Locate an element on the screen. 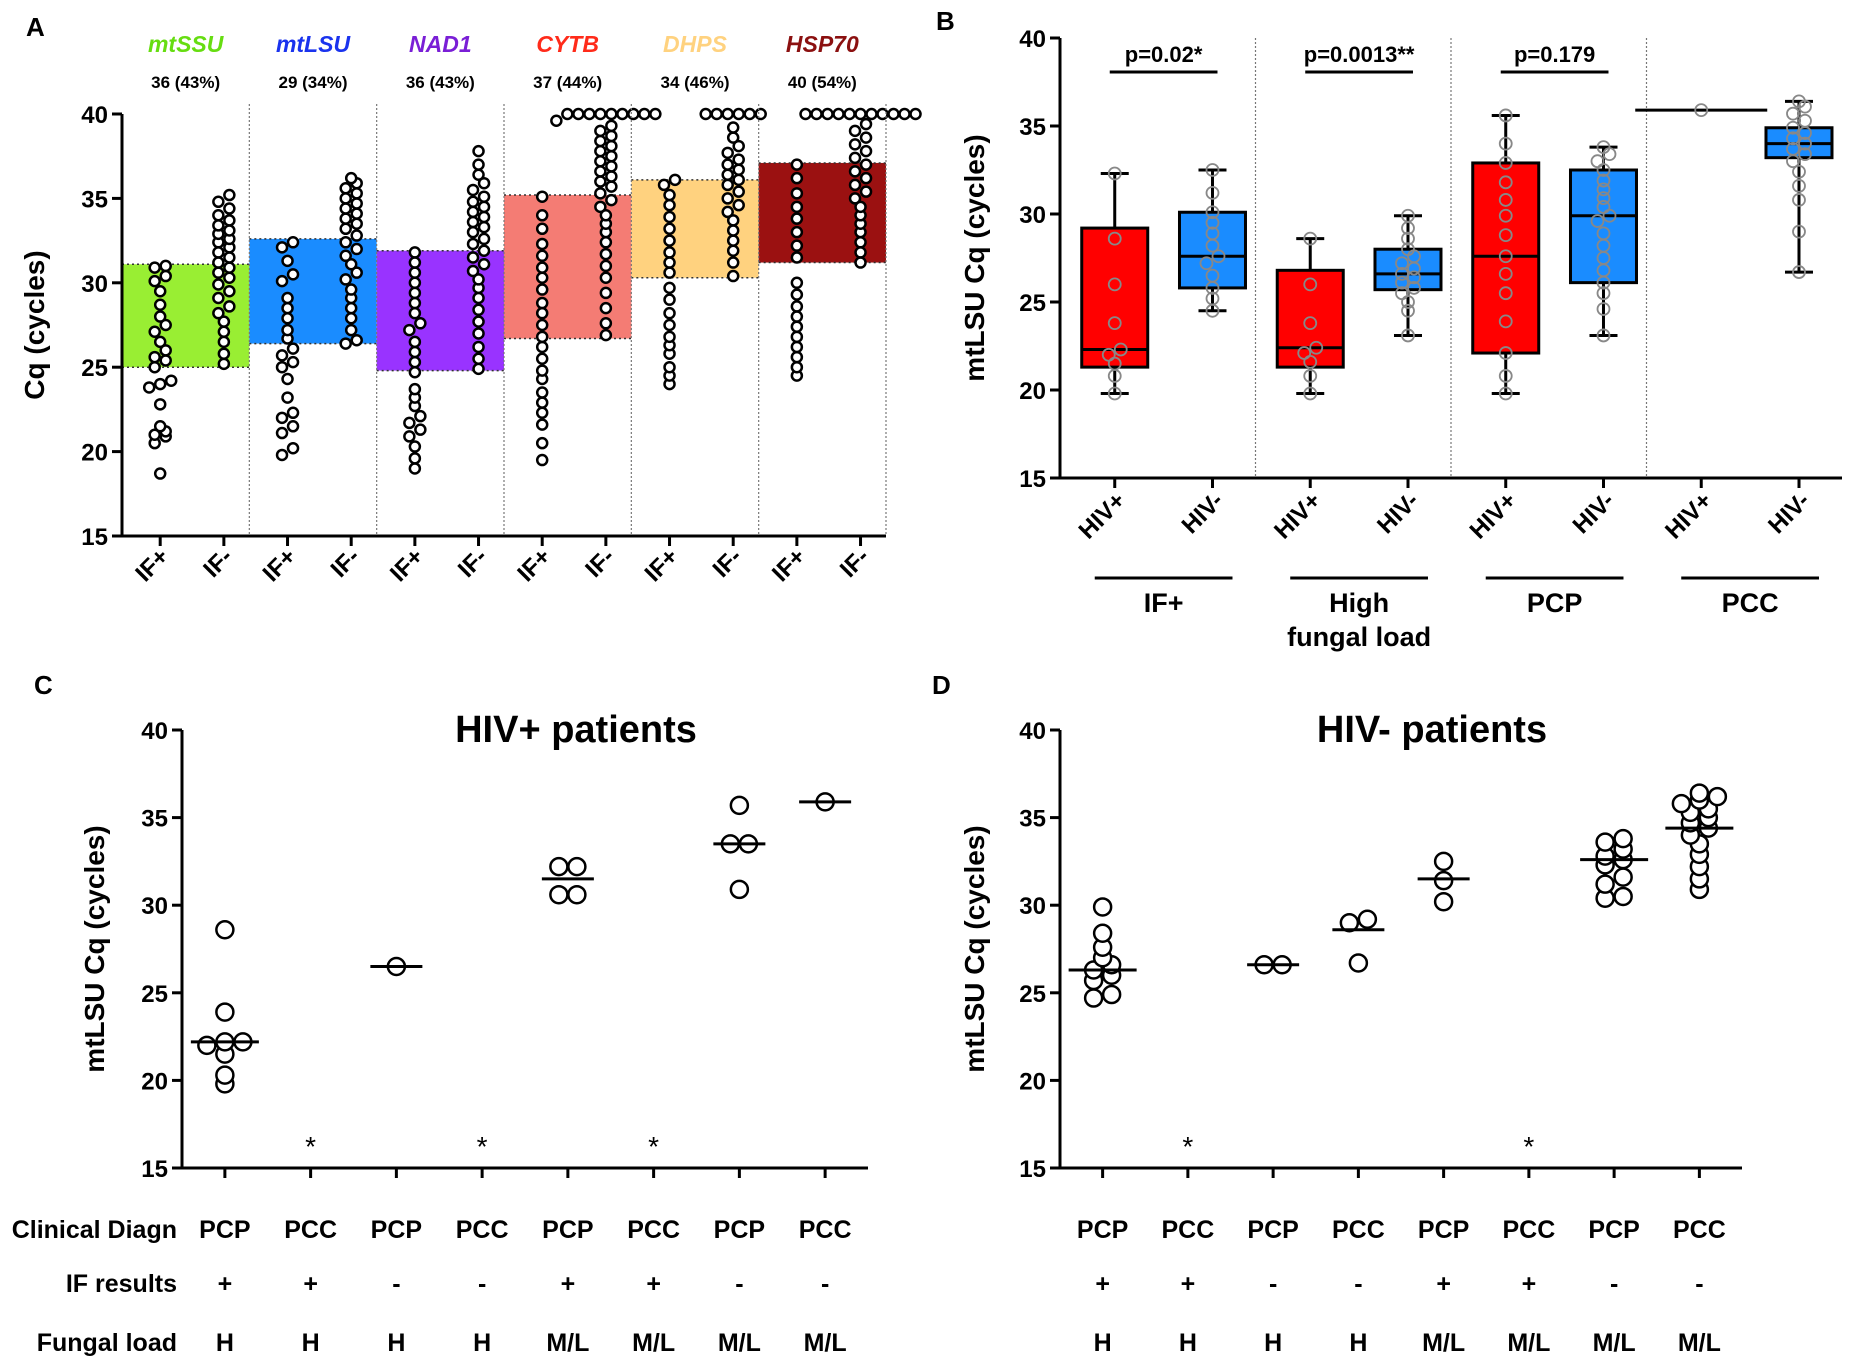 Image resolution: width=1850 pixels, height=1360 pixels. box-HIV- is located at coordinates (1212, 250).